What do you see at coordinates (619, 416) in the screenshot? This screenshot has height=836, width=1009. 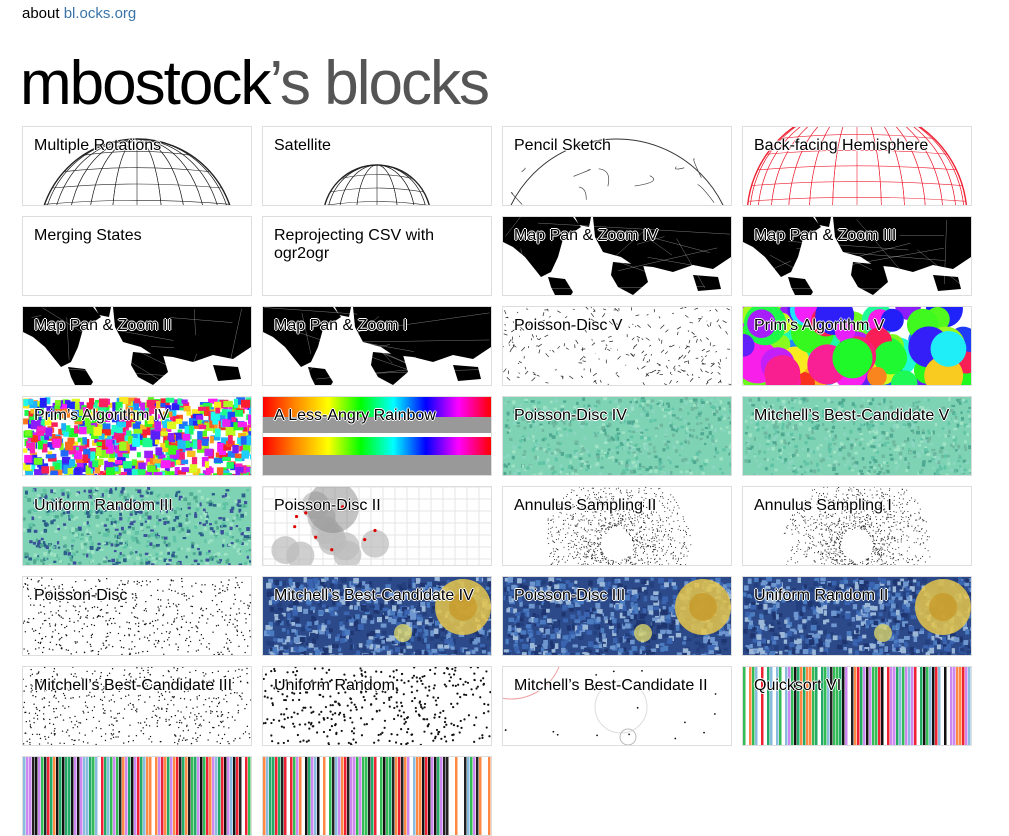 I see `block-title: Poisson-Disc IV` at bounding box center [619, 416].